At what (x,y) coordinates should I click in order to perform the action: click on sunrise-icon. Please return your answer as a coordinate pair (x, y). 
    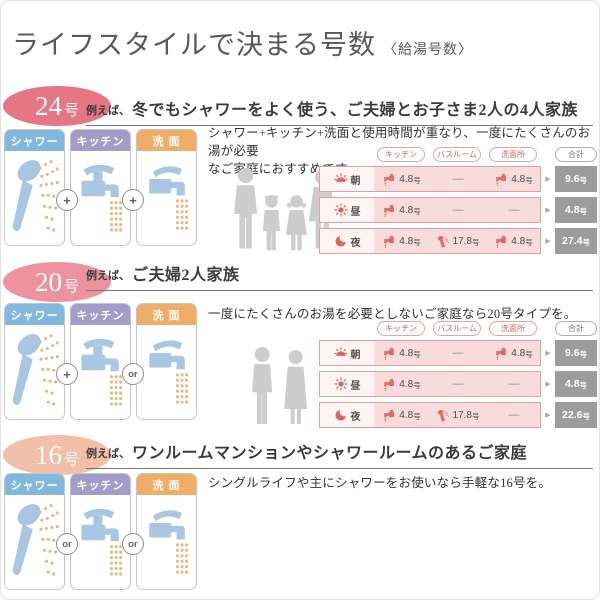
    Looking at the image, I should click on (340, 353).